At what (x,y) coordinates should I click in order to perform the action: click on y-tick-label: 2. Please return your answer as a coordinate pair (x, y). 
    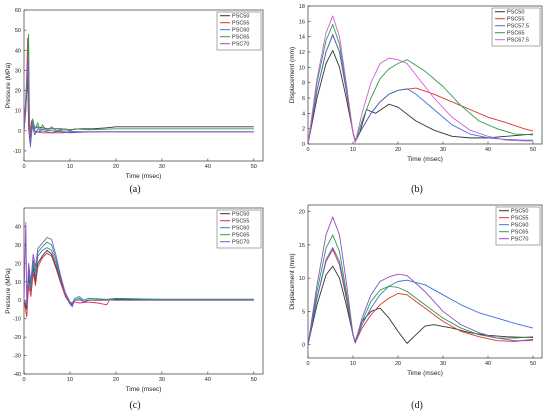
    Looking at the image, I should click on (303, 130).